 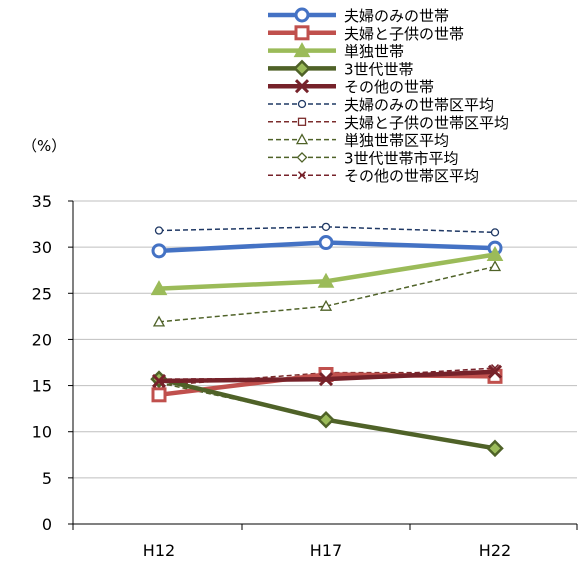 I want to click on legend-item: 夫婦のみの世帯, so click(x=358, y=16).